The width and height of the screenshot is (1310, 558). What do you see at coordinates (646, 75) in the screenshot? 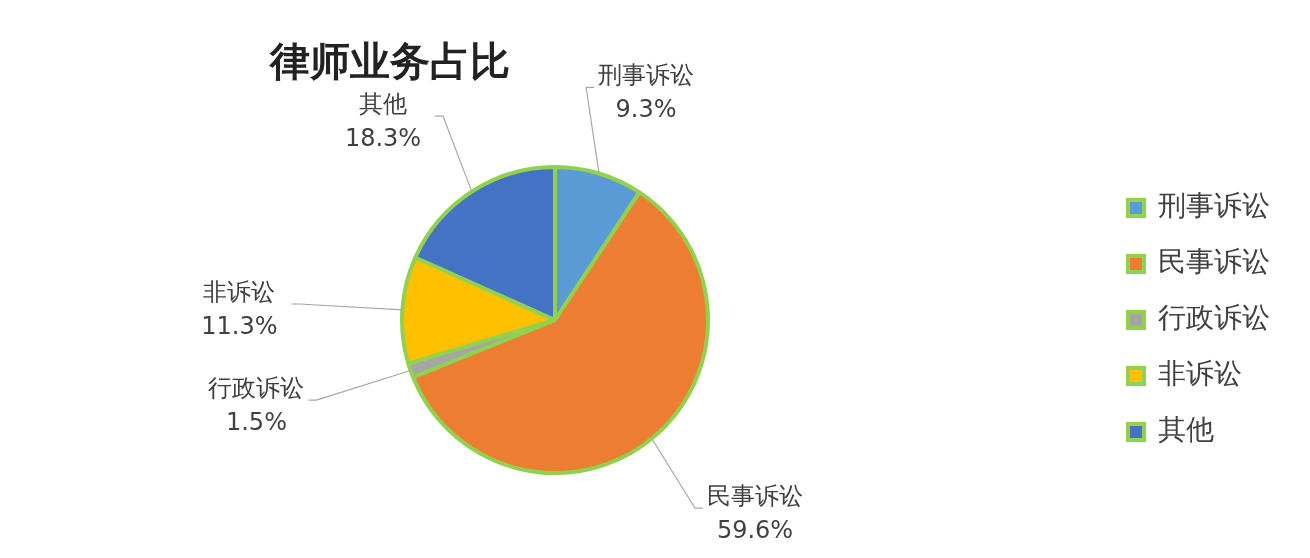
I see `slice-label: 刑事诉讼` at bounding box center [646, 75].